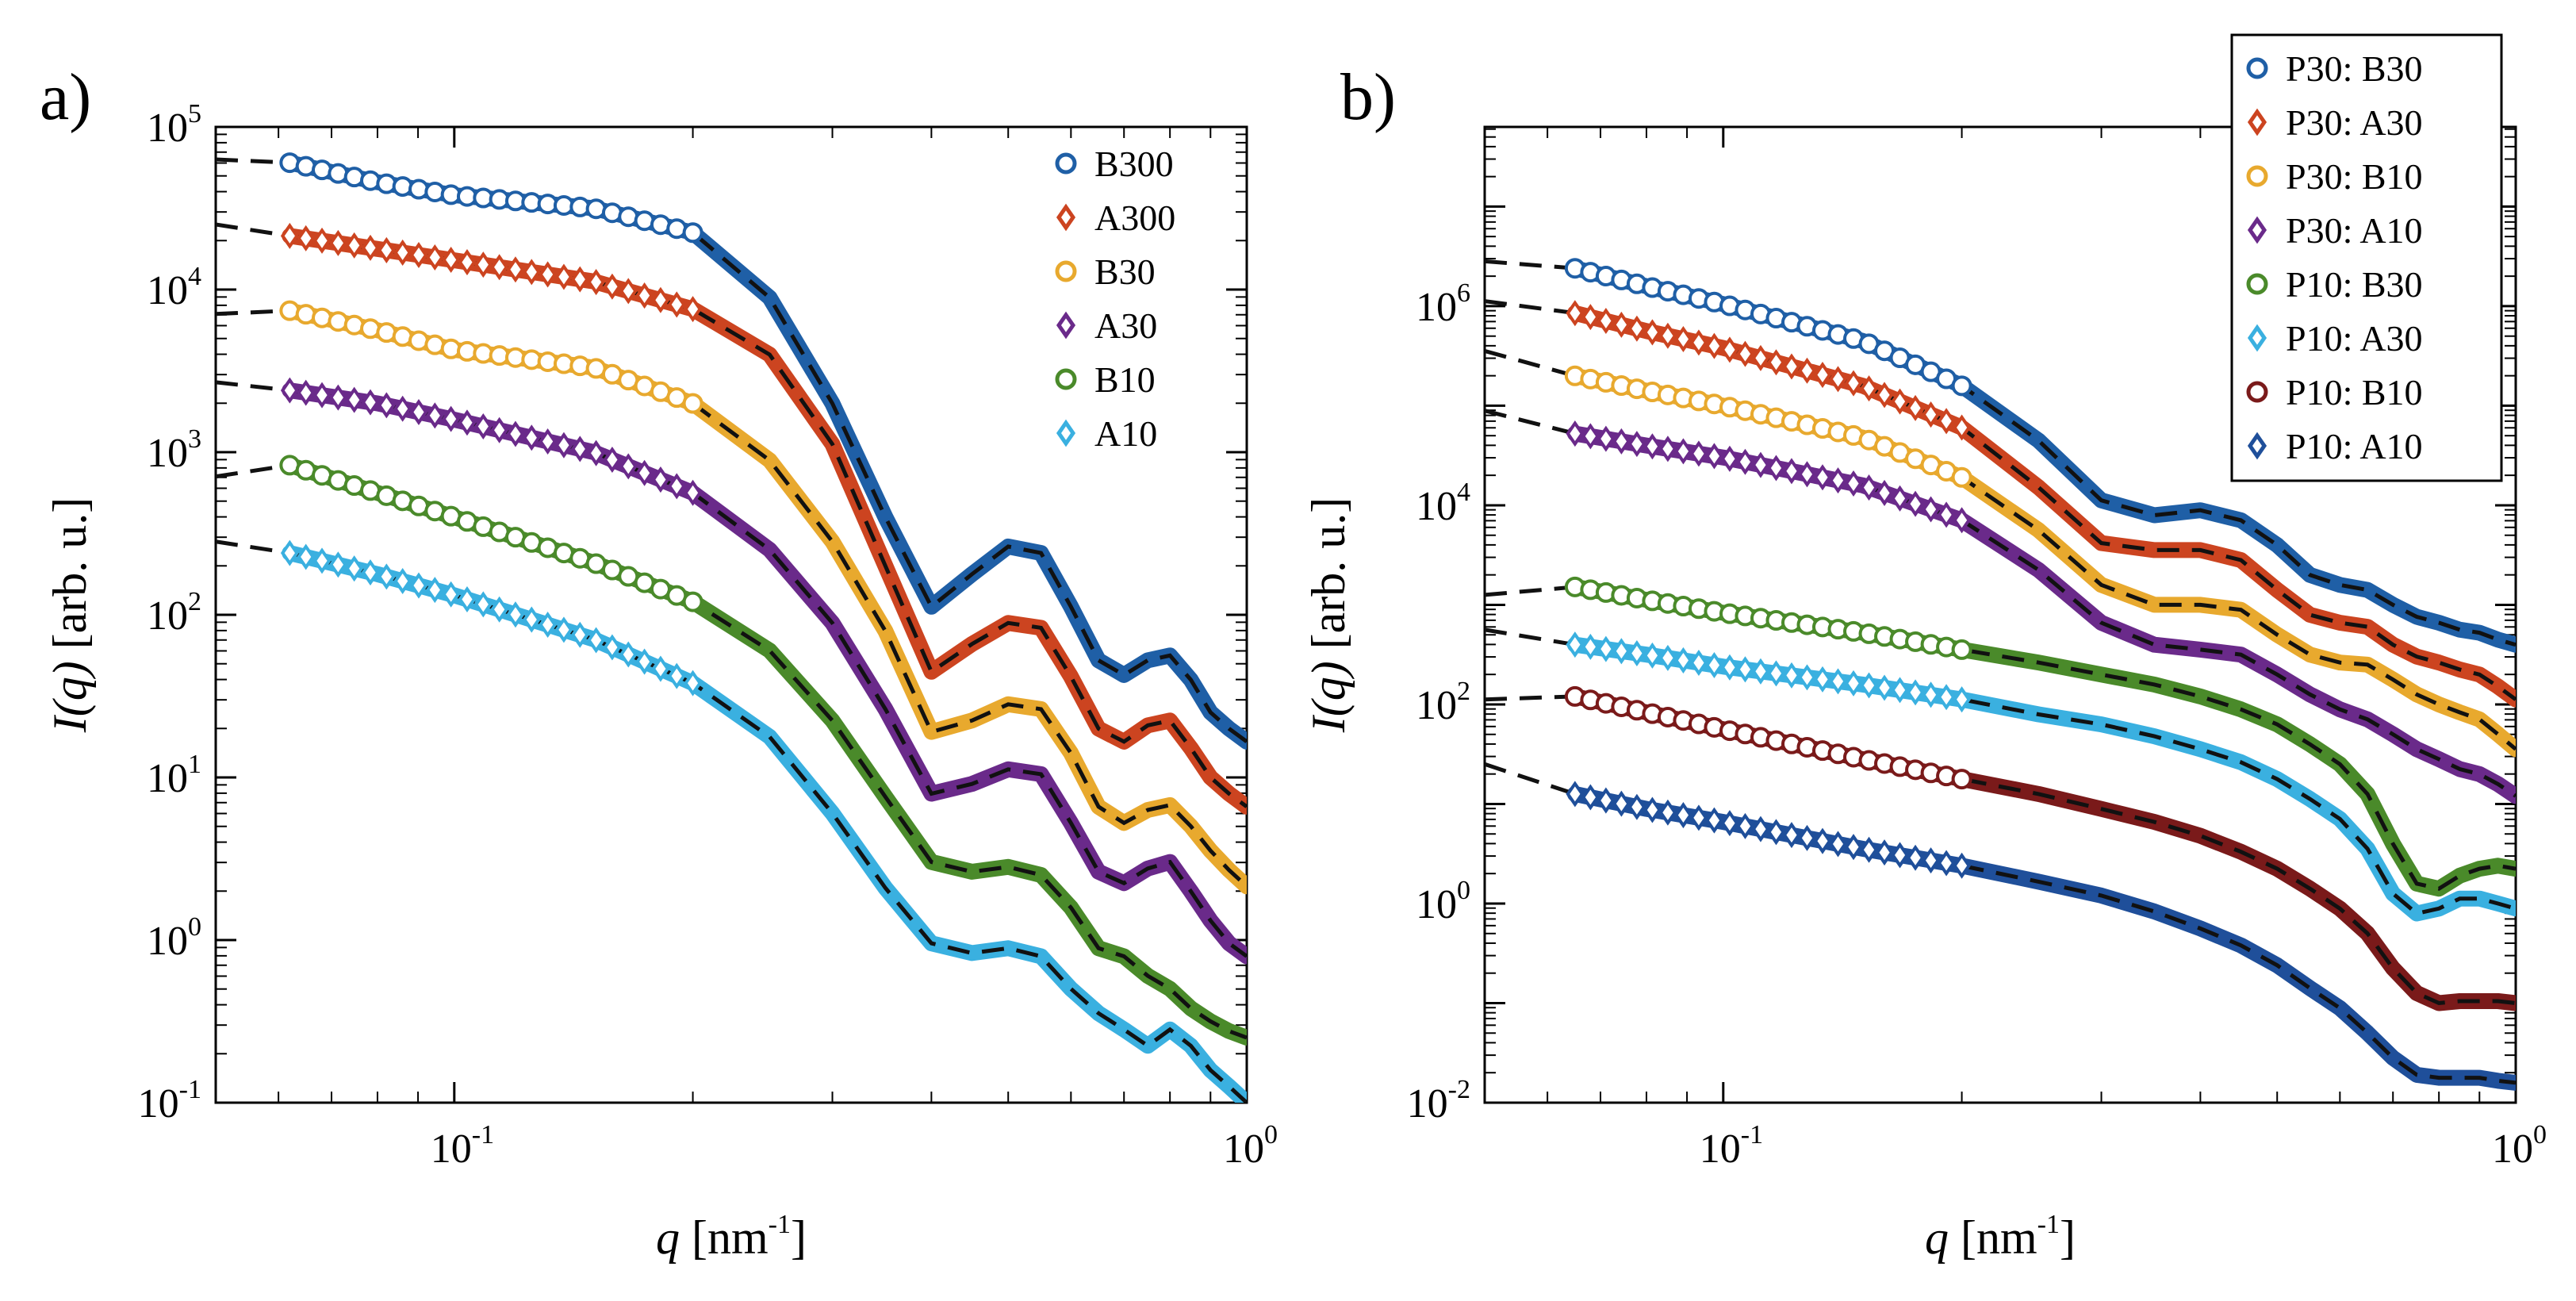 The height and width of the screenshot is (1301, 2576). What do you see at coordinates (2334, 392) in the screenshot?
I see `legend-item: P10: B10` at bounding box center [2334, 392].